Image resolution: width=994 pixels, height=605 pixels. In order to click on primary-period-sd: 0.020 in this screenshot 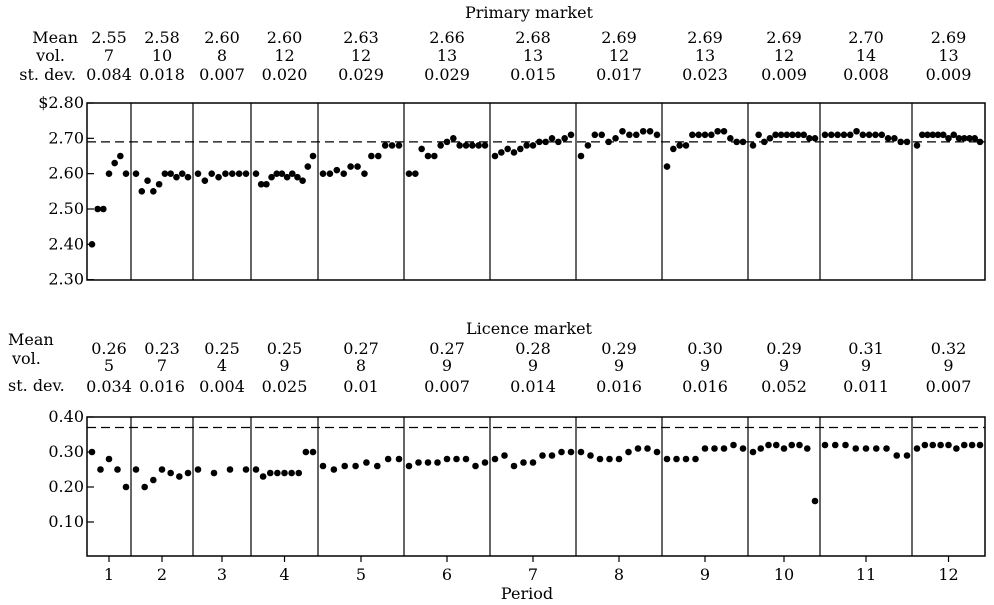, I will do `click(285, 74)`.